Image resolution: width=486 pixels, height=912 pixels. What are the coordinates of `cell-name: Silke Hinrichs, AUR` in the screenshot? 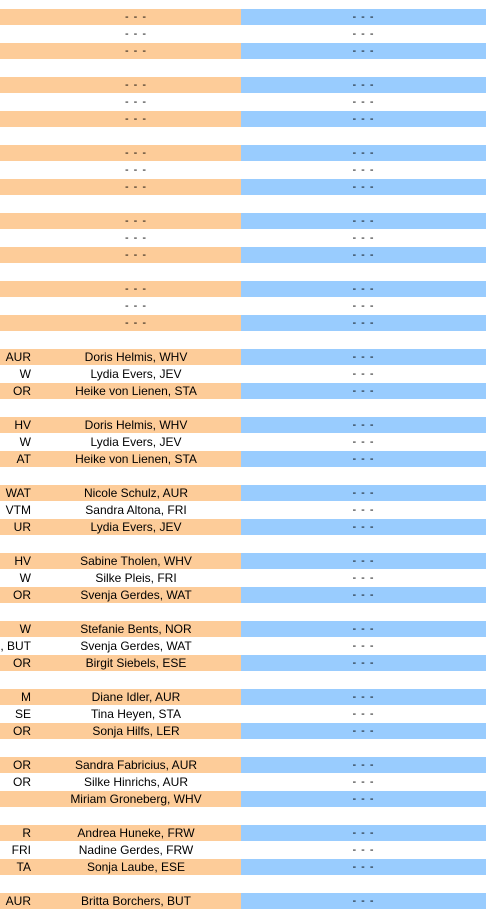 It's located at (136, 782).